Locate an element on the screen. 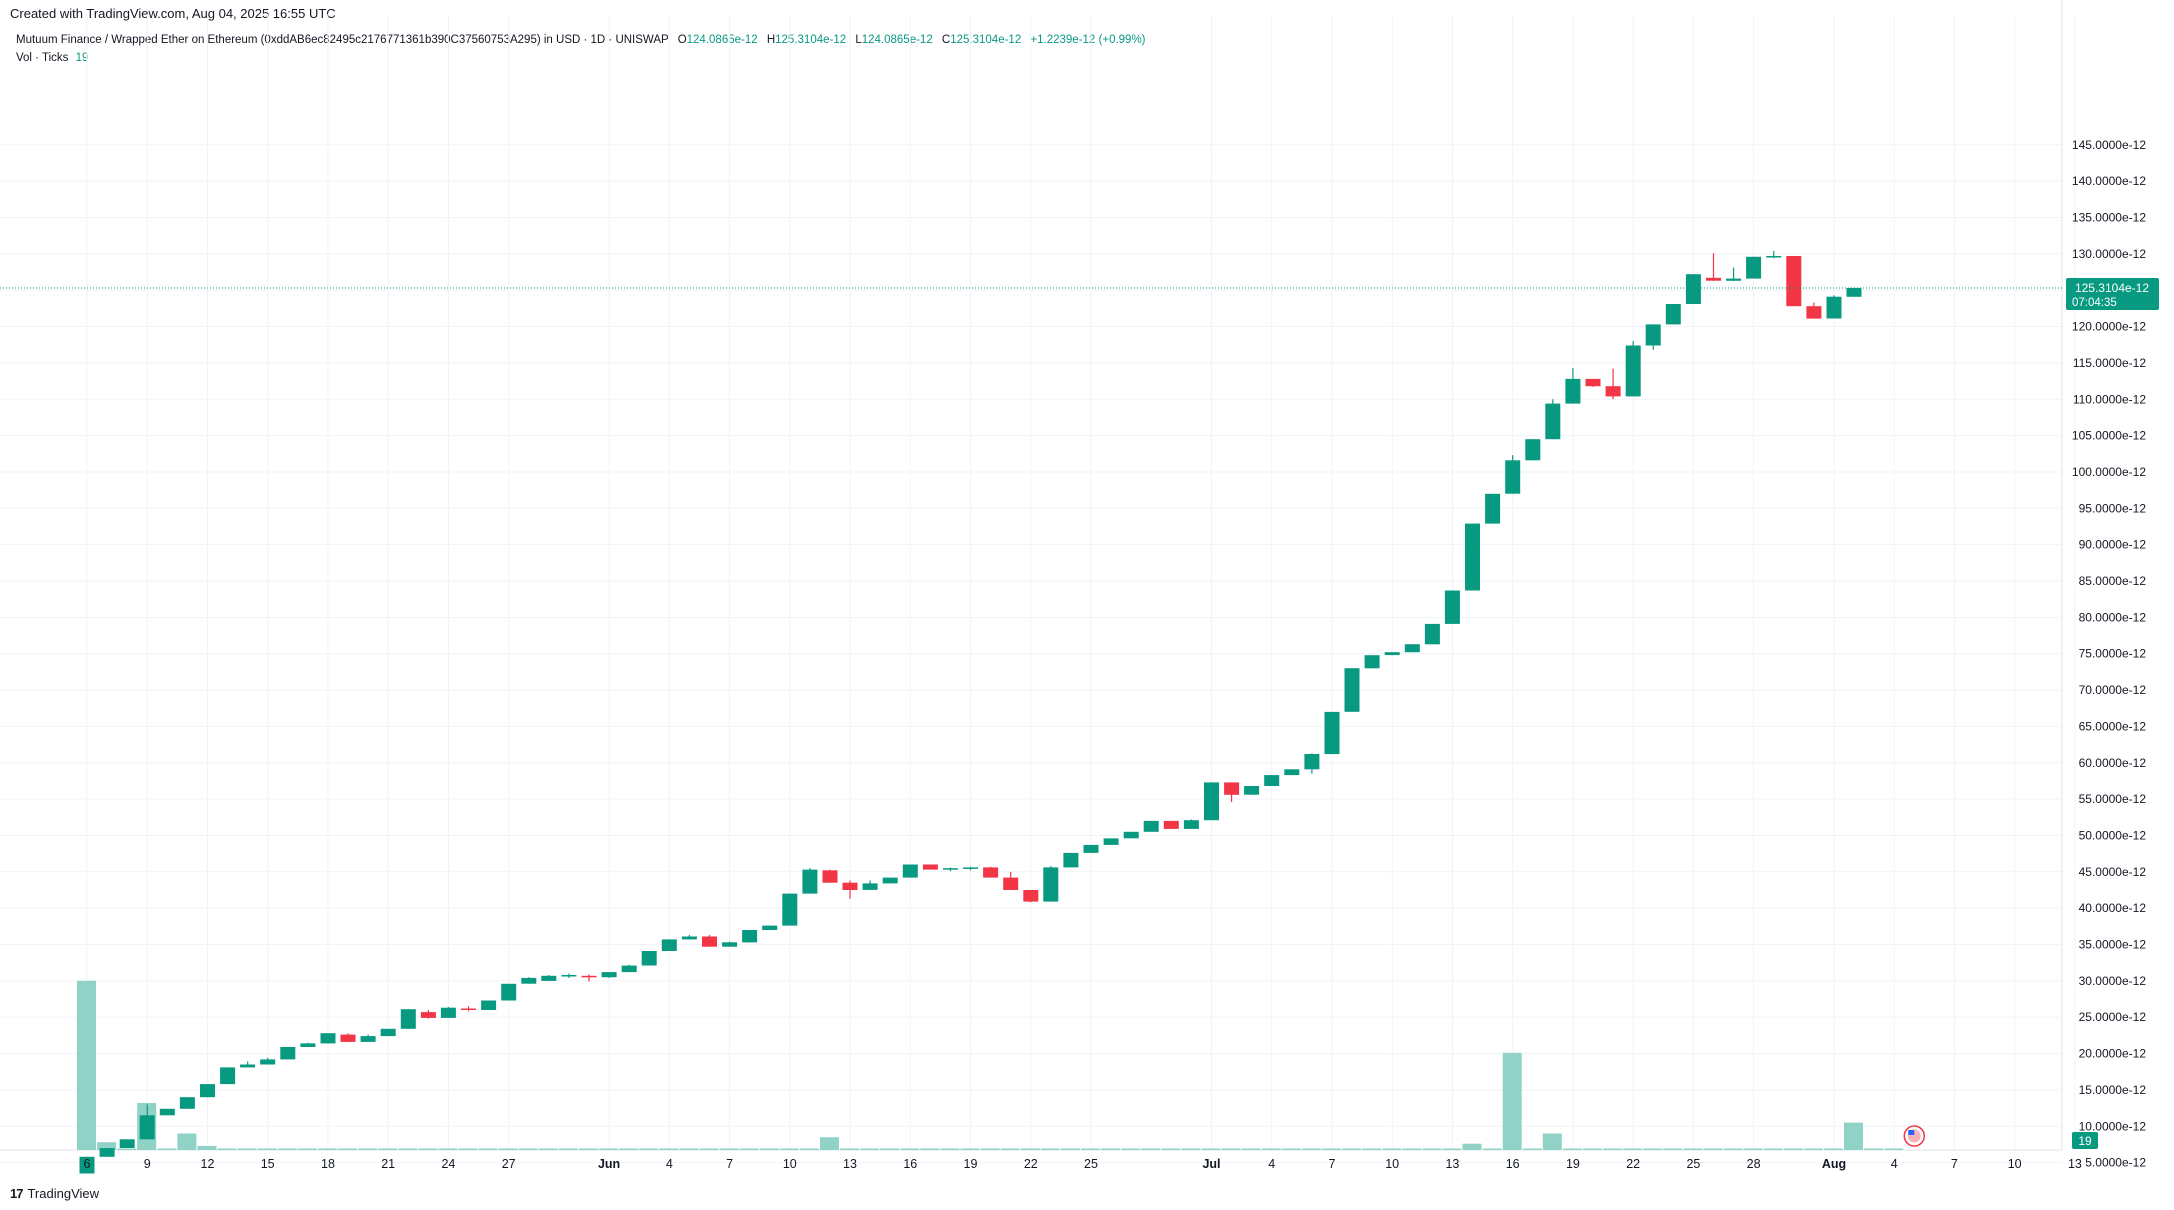 The image size is (2174, 1210). price-axis-label: 45.0000e-12 is located at coordinates (2113, 872).